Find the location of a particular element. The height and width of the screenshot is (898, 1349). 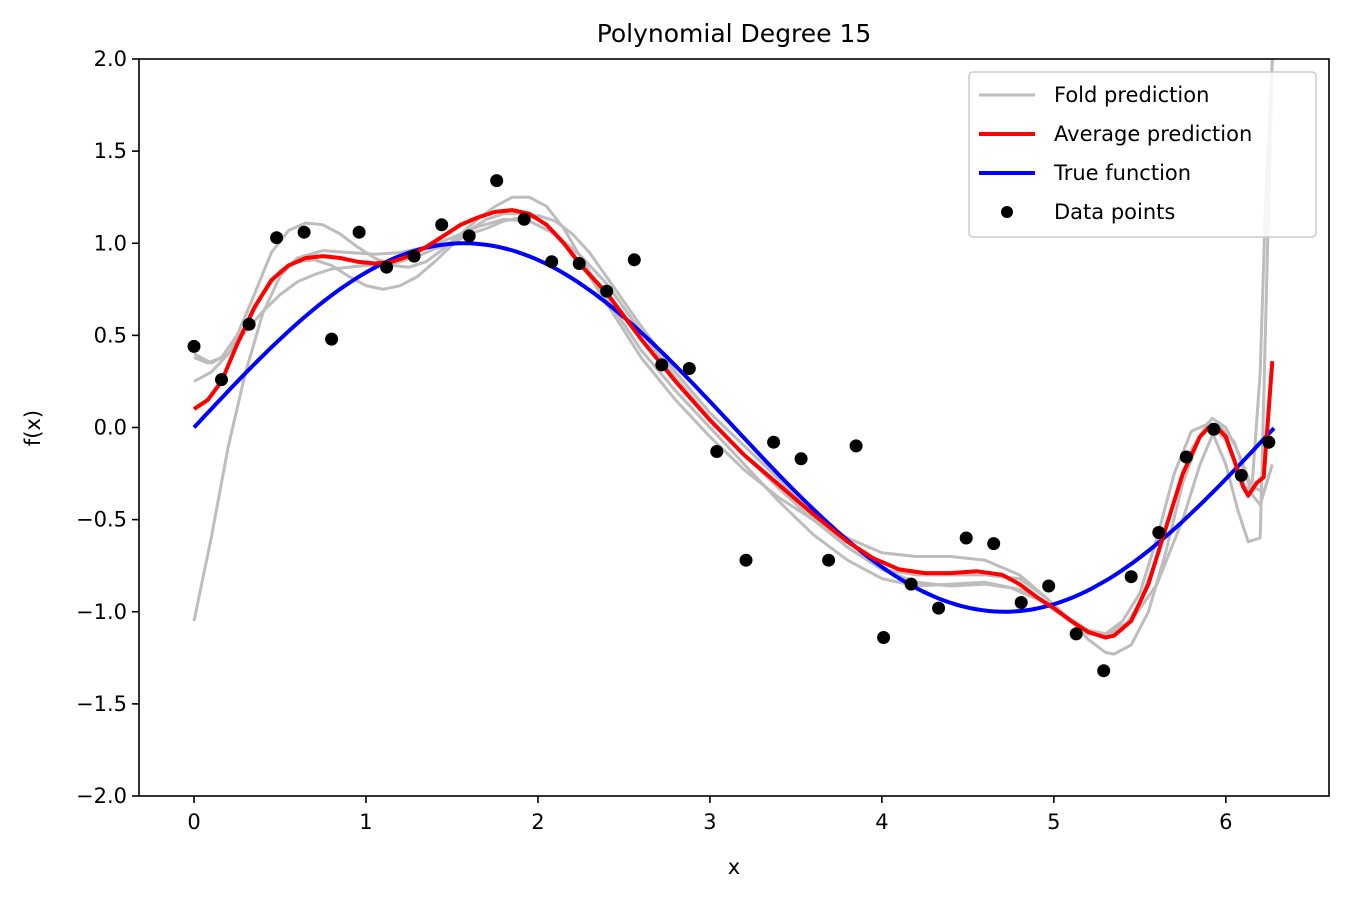

legend-label-points: Data points is located at coordinates (1114, 212).